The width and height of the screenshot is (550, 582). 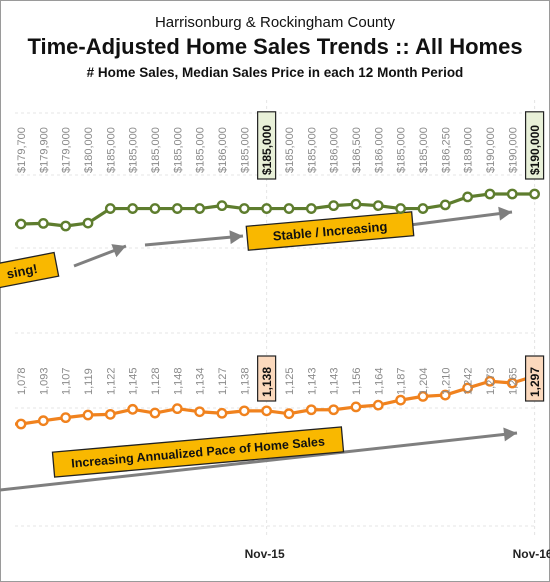 I want to click on sales-data-label: 1,148, so click(x=178, y=381).